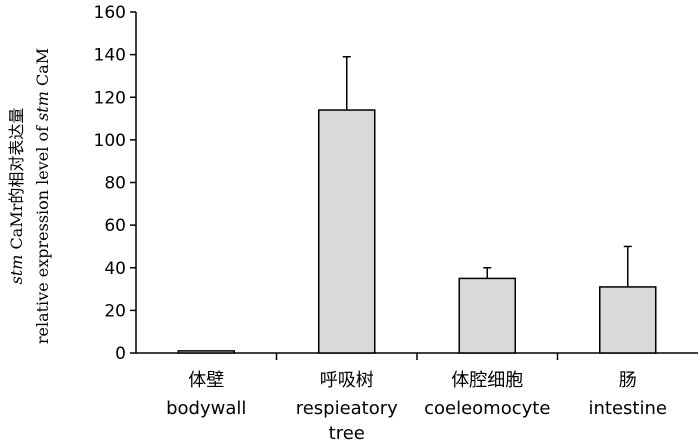 The height and width of the screenshot is (444, 700). What do you see at coordinates (42, 196) in the screenshot?
I see `y-axis-title-en: relative expression level of stm CaM` at bounding box center [42, 196].